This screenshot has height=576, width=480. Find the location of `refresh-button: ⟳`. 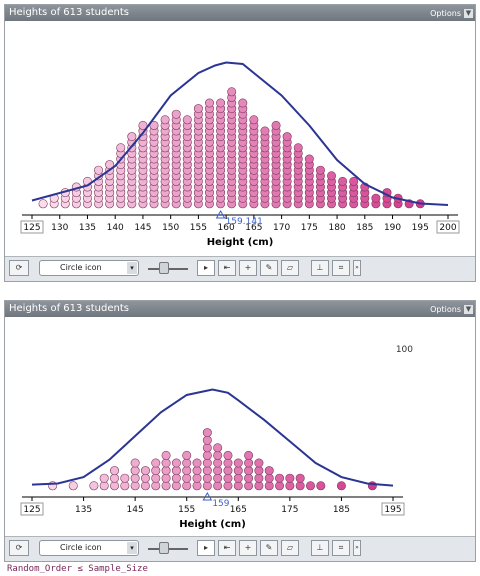

refresh-button: ⟳ is located at coordinates (19, 548).